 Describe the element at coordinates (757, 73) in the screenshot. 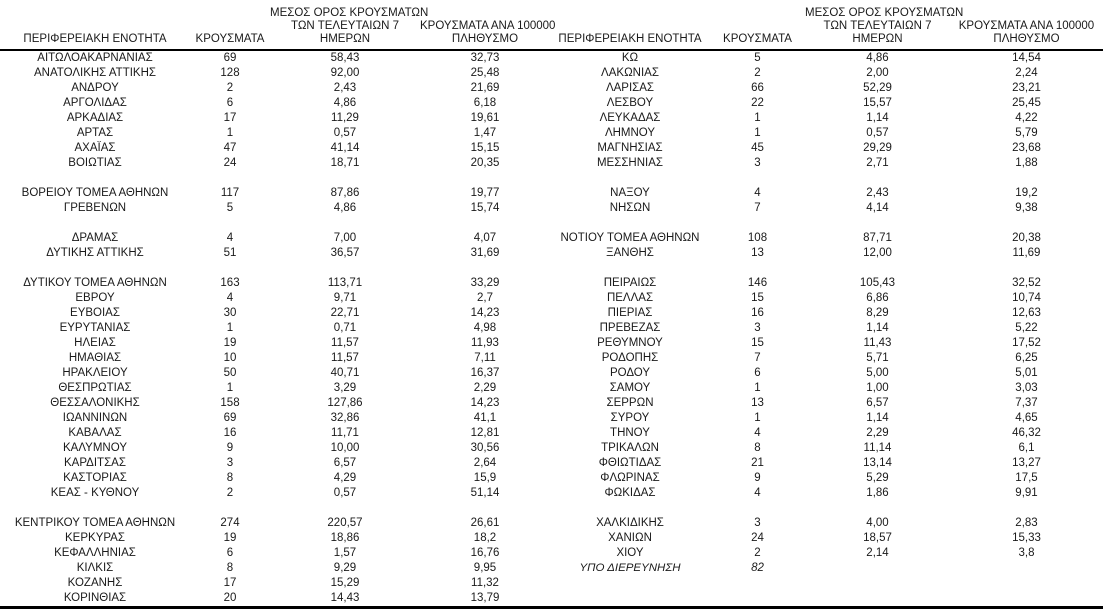

I see `right-cases-cell: 2` at that location.